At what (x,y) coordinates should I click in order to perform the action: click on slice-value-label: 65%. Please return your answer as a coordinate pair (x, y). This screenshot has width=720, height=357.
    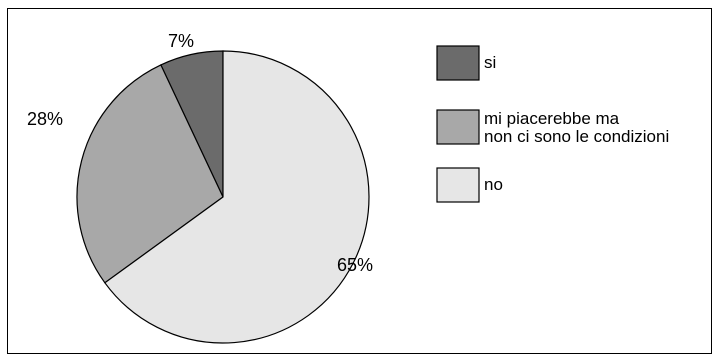
    Looking at the image, I should click on (355, 265).